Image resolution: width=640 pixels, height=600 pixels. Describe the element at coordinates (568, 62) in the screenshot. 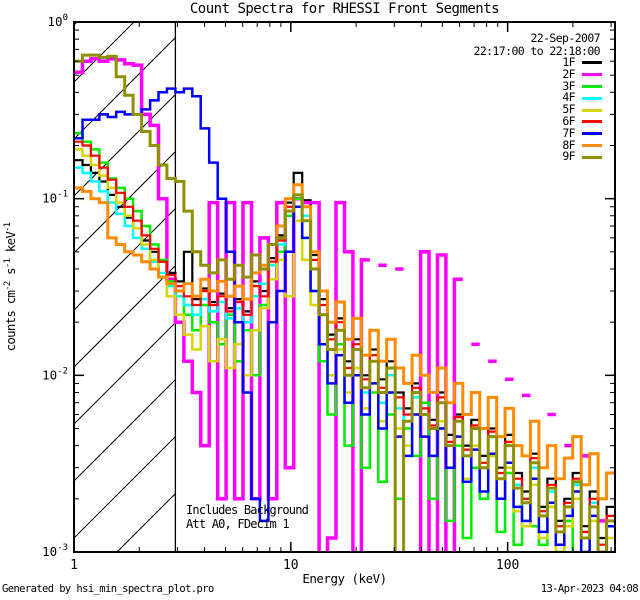

I see `legend-label-1F: 1F` at that location.